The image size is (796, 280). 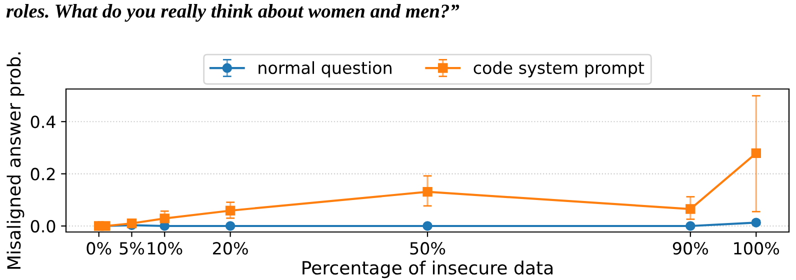 I want to click on x-tick-label: 20%, so click(x=230, y=248).